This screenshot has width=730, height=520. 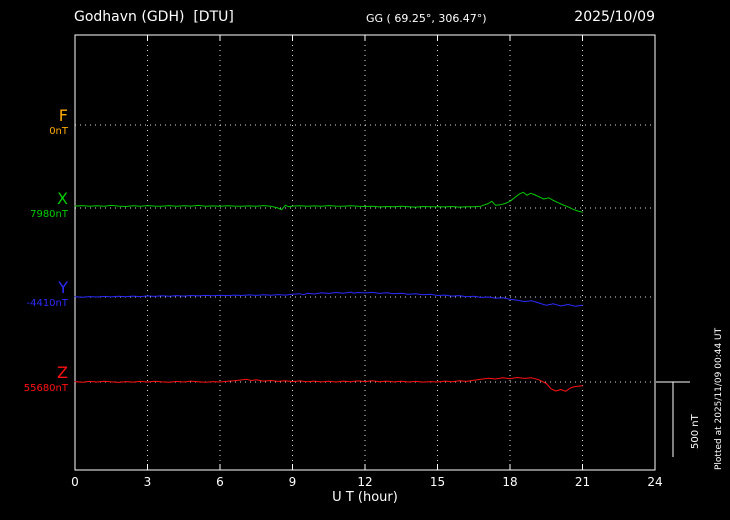 I want to click on component-baseline-z: 55680nT, so click(x=45, y=388).